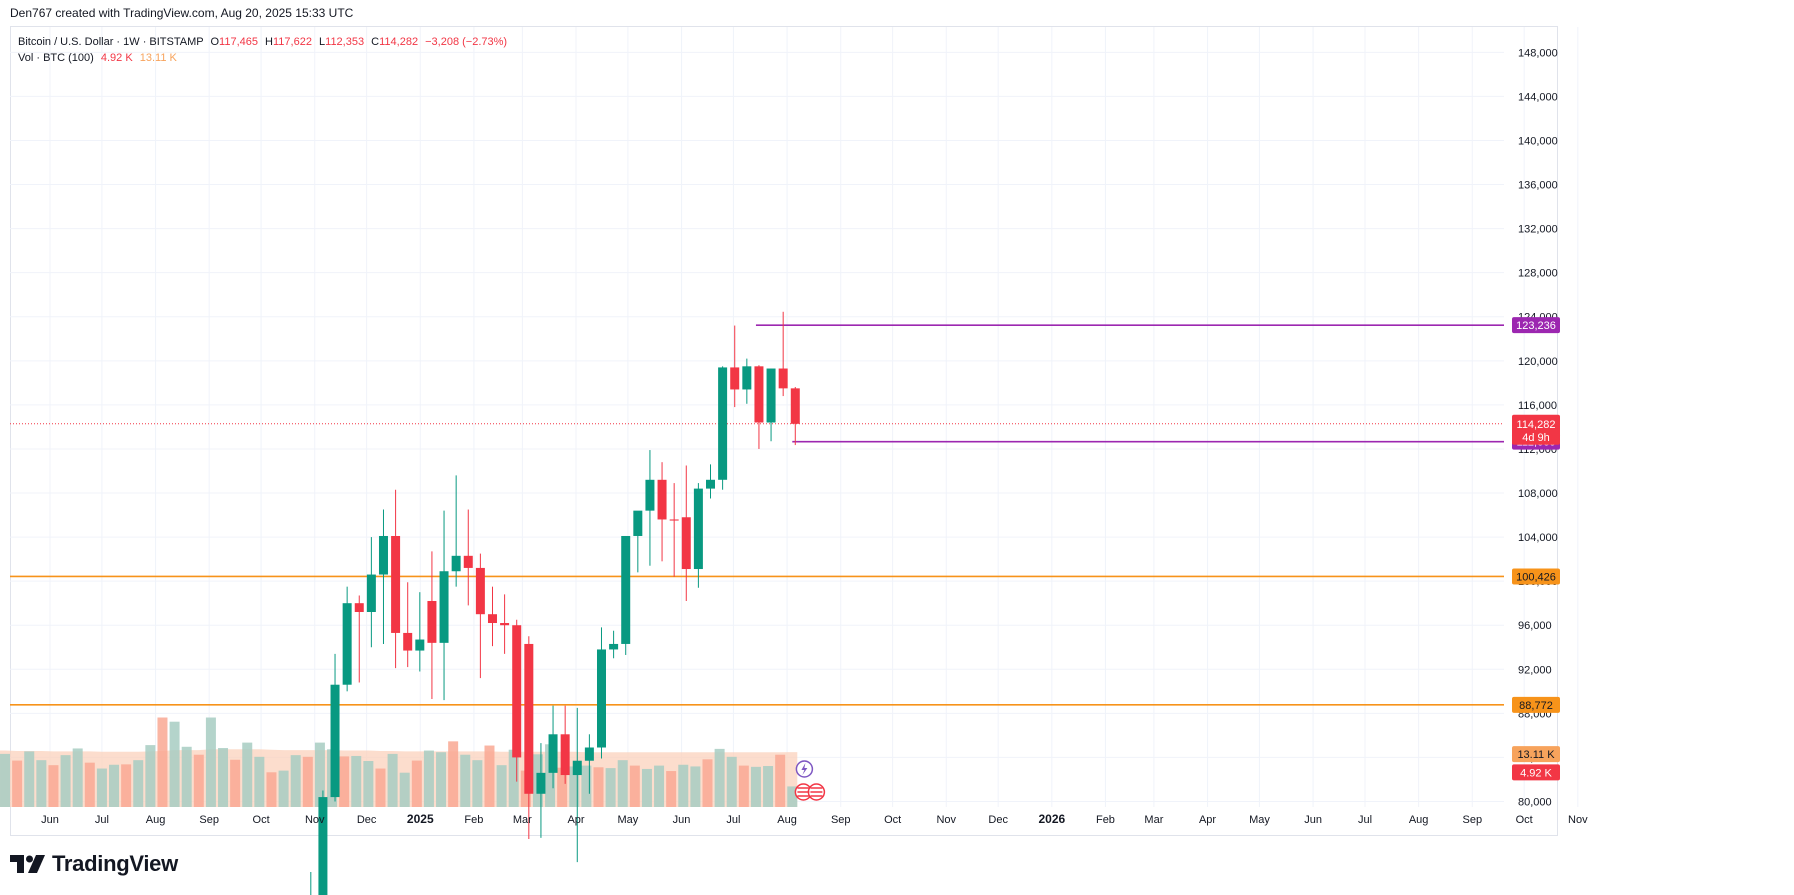  I want to click on level-badge: 100,426, so click(1536, 577).